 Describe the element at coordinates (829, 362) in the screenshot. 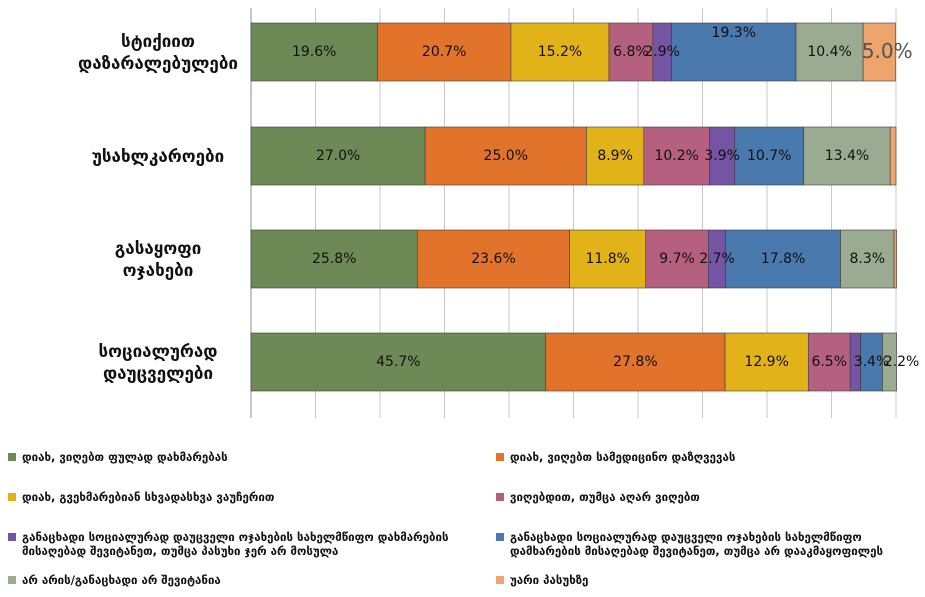

I see `data-label: 6.5%` at that location.